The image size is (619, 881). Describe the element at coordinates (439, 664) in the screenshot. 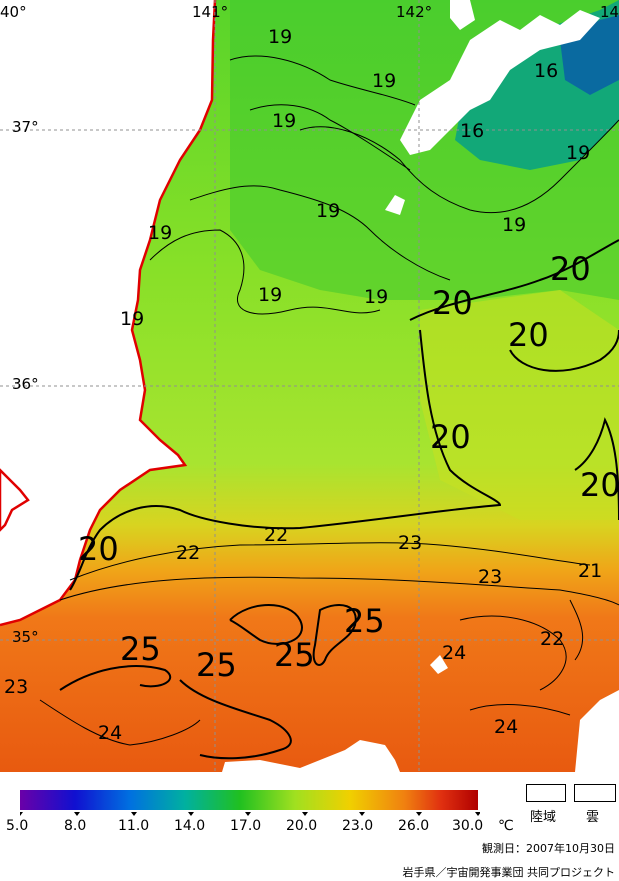

I see `cloud-spot` at that location.